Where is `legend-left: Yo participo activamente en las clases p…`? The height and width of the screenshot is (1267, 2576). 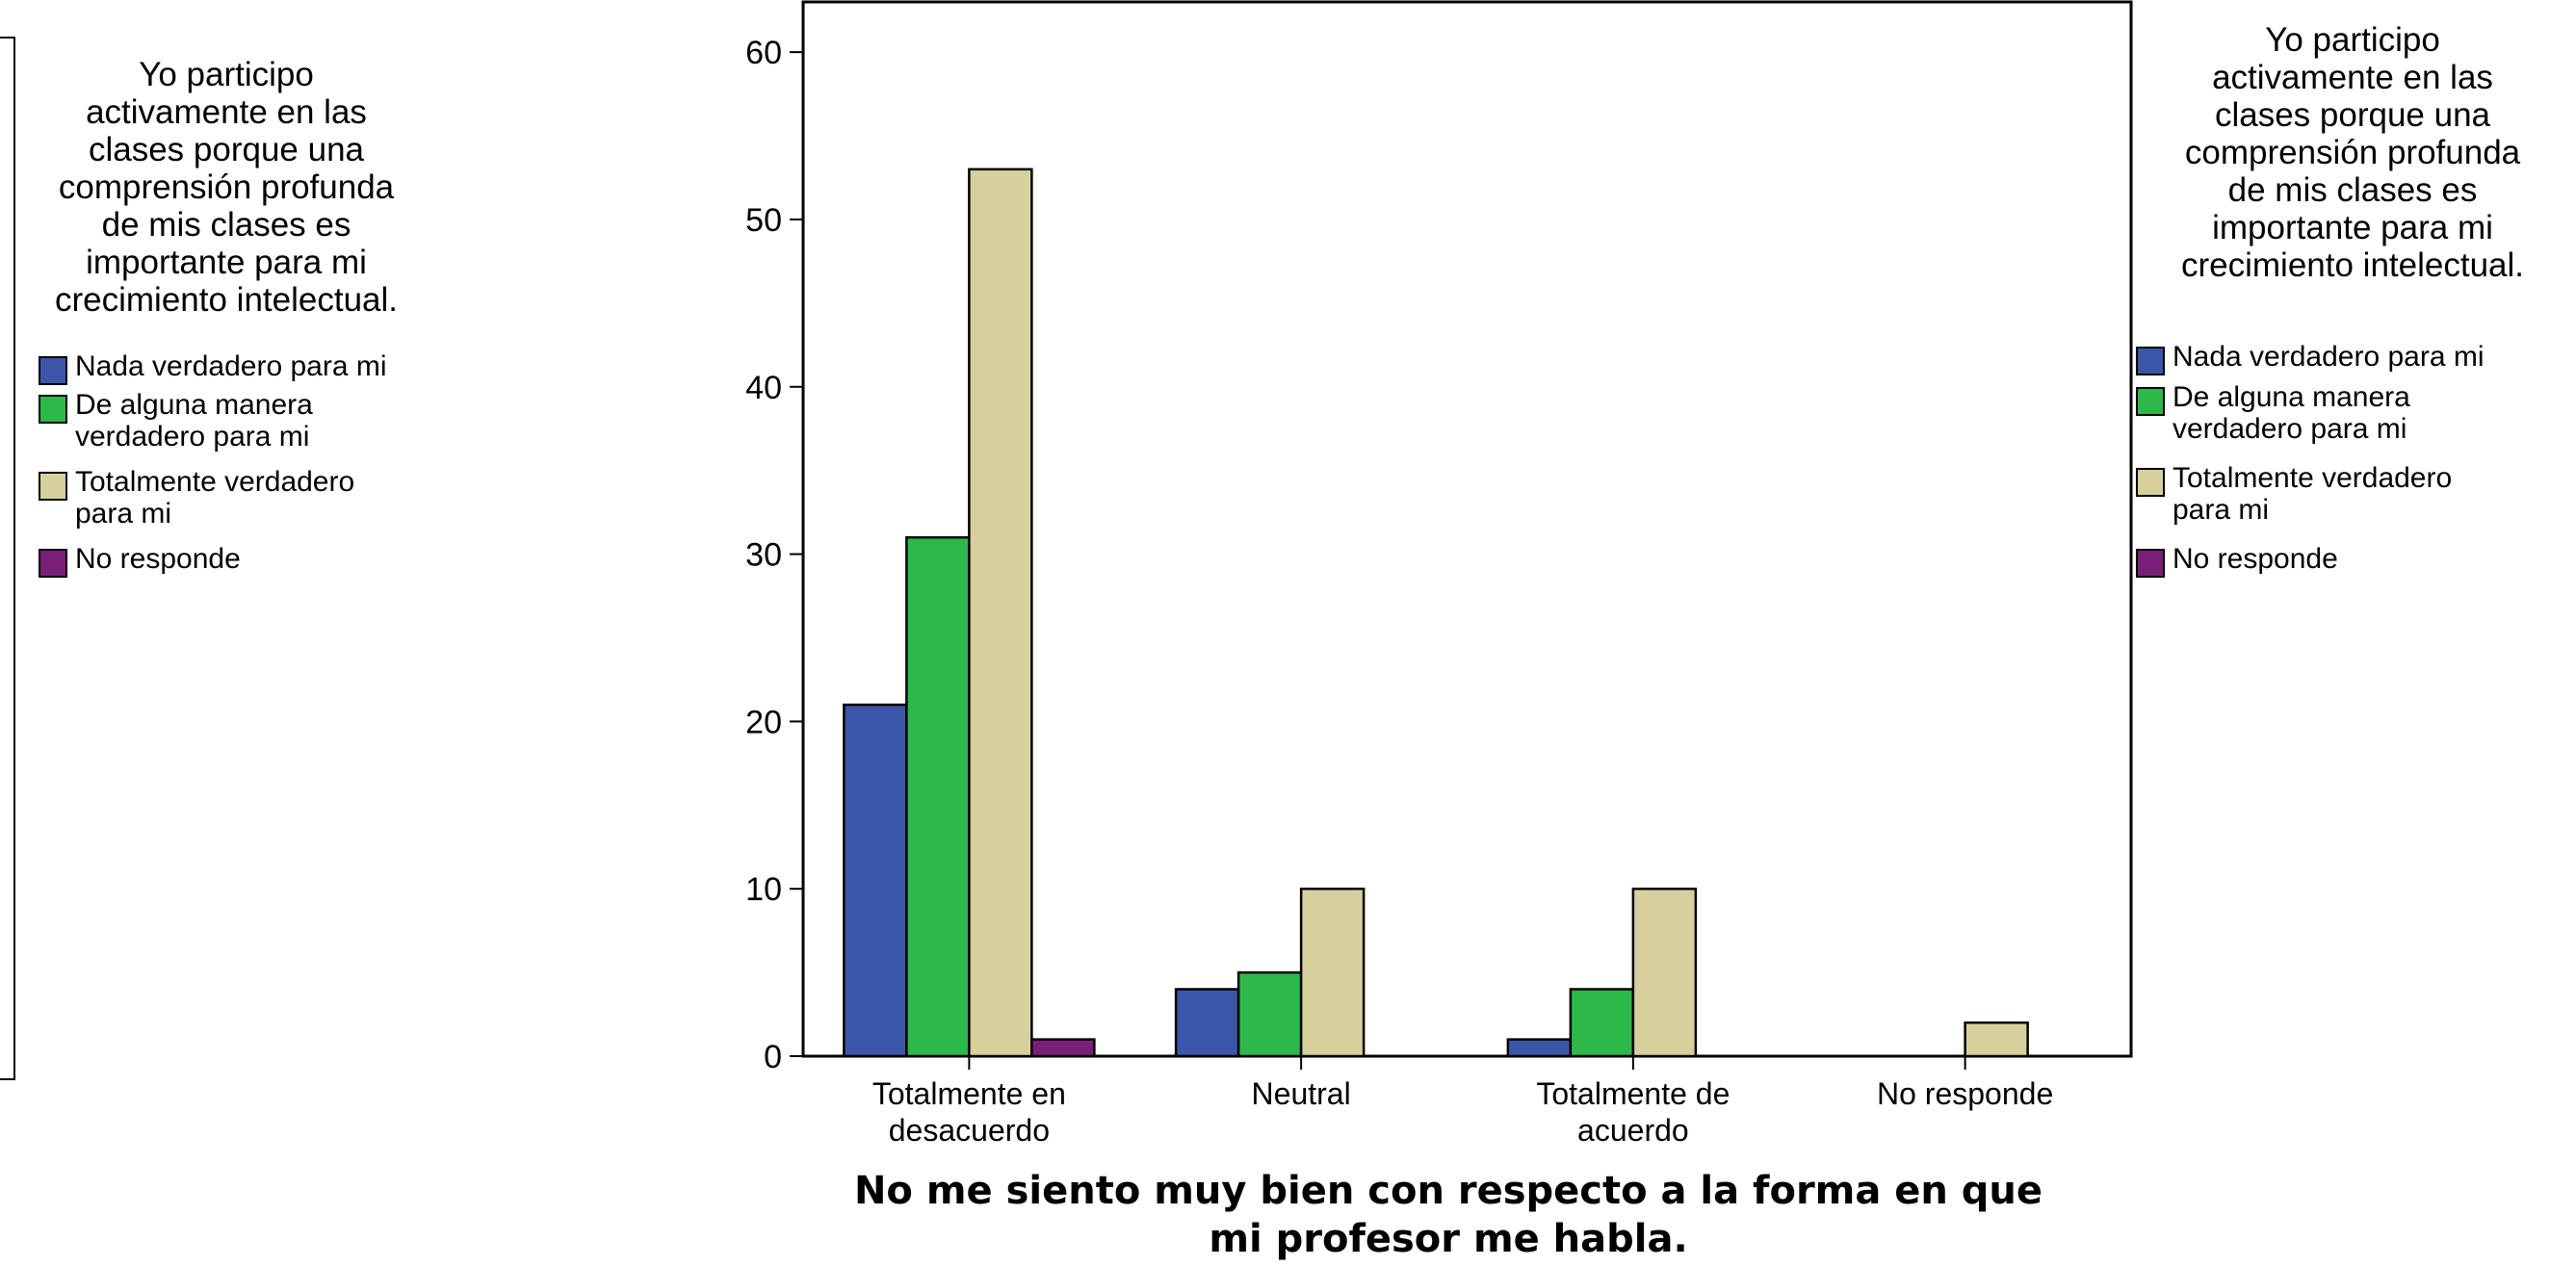 legend-left: Yo participo activamente en las clases p… is located at coordinates (226, 317).